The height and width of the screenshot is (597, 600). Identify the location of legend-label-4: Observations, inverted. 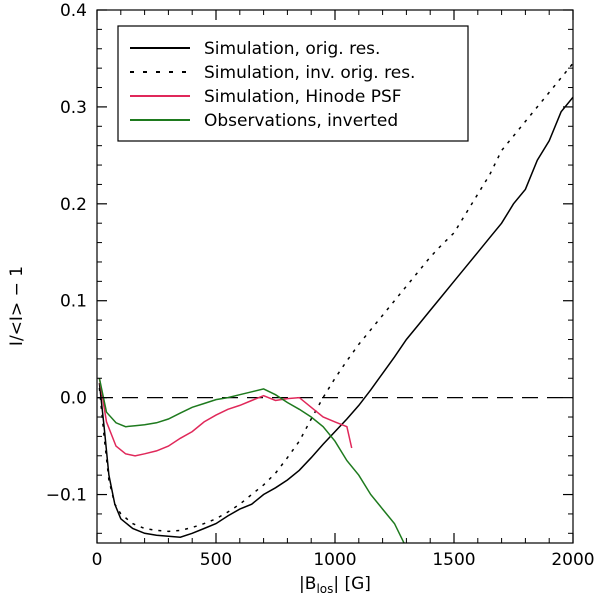
(301, 121).